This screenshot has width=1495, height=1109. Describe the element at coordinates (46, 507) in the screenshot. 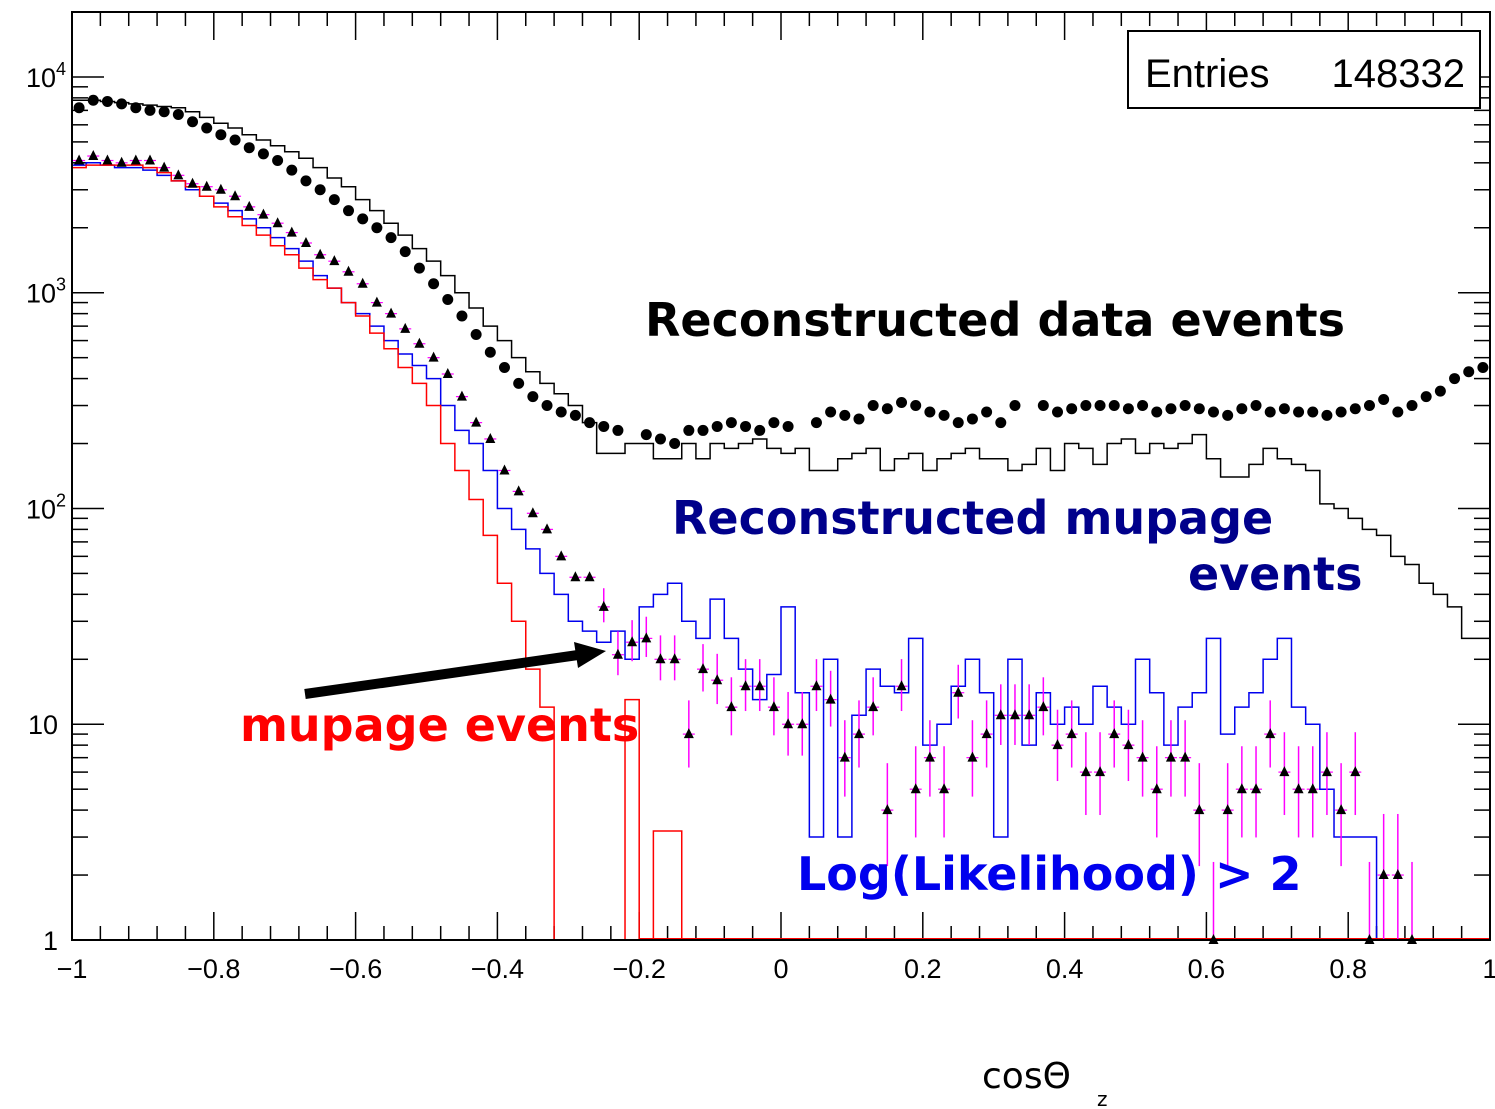

I see `y-tick-labels: 1 10 102 103 104` at that location.